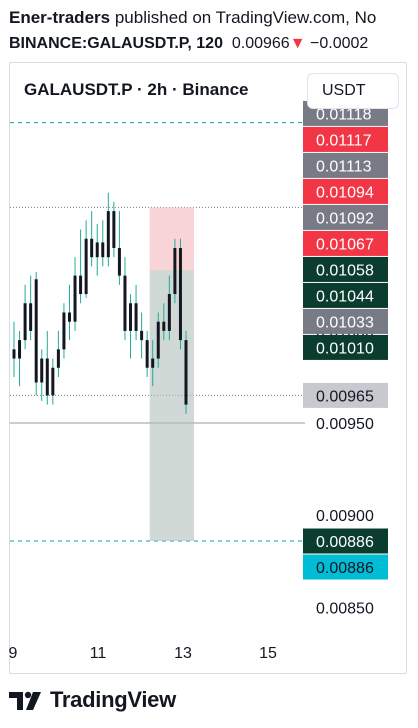 The height and width of the screenshot is (728, 418). I want to click on price-tag-label: 0.01092, so click(345, 218).